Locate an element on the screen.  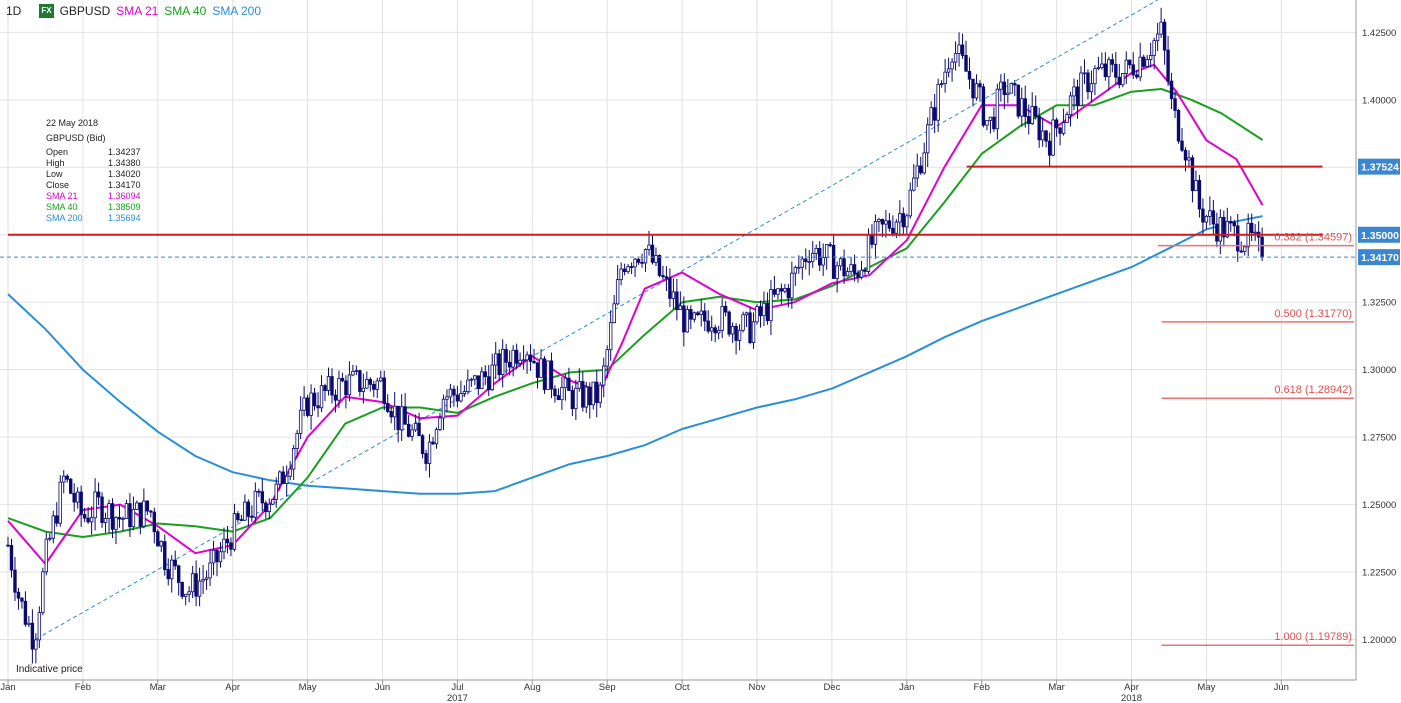
x-tick-label: Apr is located at coordinates (232, 687).